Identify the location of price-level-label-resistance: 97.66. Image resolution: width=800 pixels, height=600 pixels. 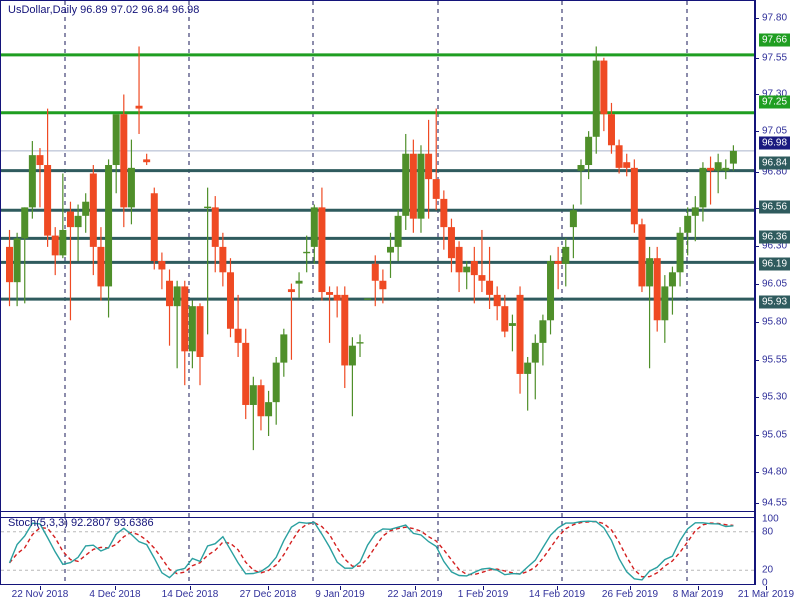
(775, 40).